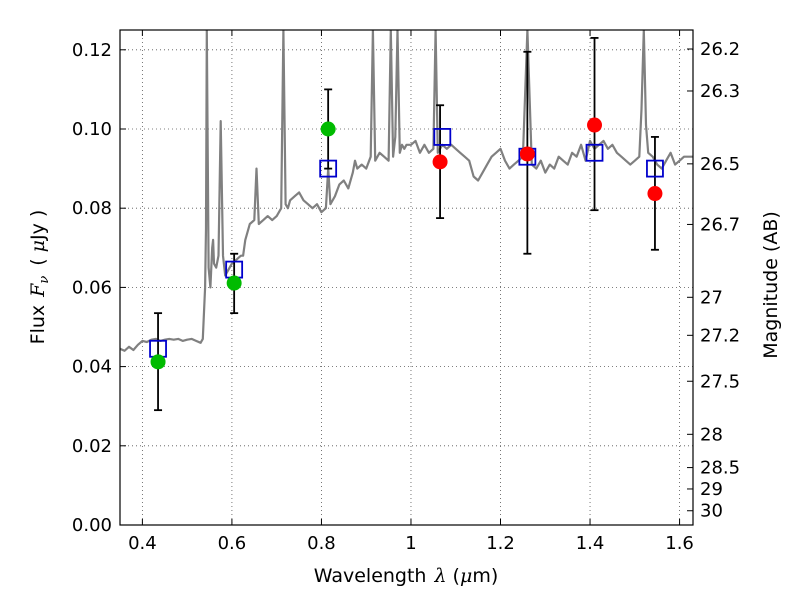 Image resolution: width=800 pixels, height=600 pixels. I want to click on mag-tick-label: 27.2, so click(720, 335).